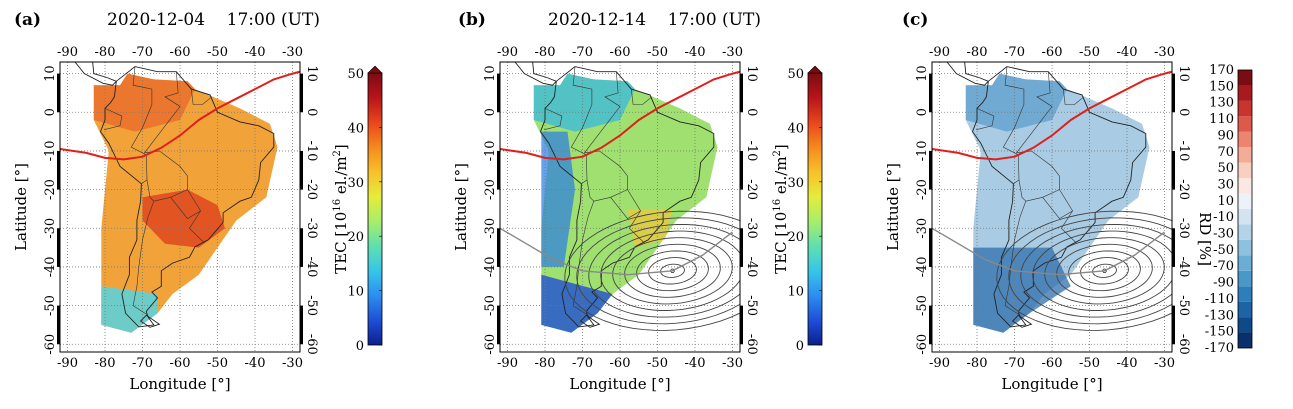 Image resolution: width=1293 pixels, height=409 pixels. I want to click on lon-tick-bottom: -50, so click(657, 363).